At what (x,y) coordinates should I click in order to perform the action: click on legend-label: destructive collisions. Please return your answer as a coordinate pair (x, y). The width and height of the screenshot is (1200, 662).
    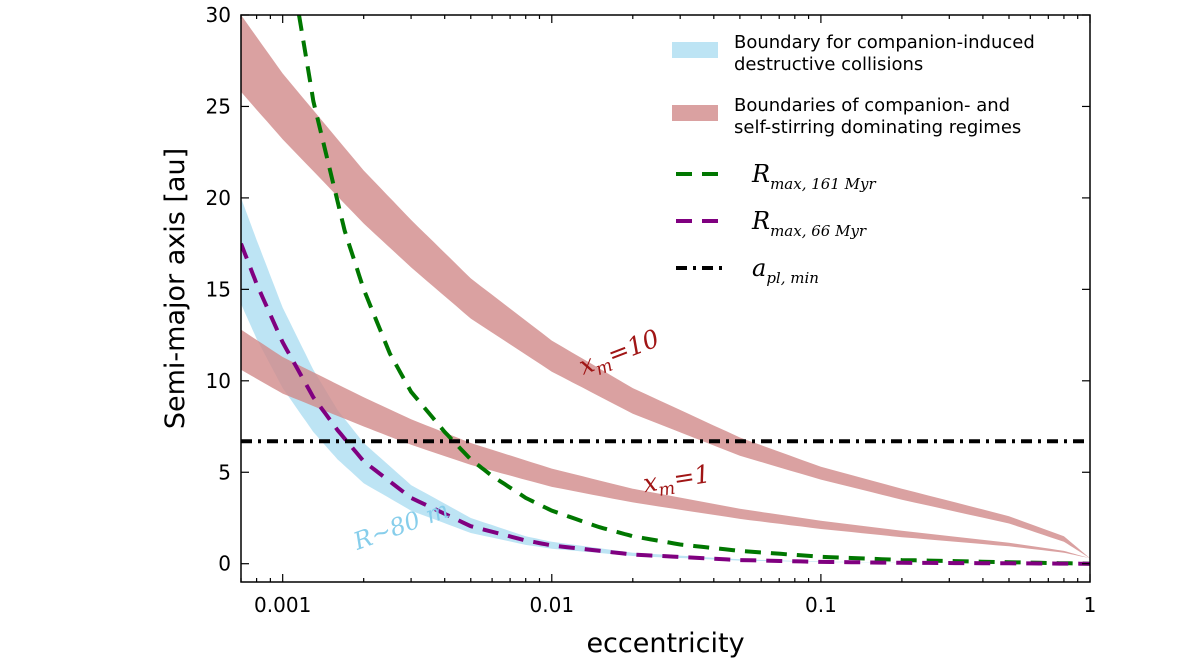
    Looking at the image, I should click on (828, 64).